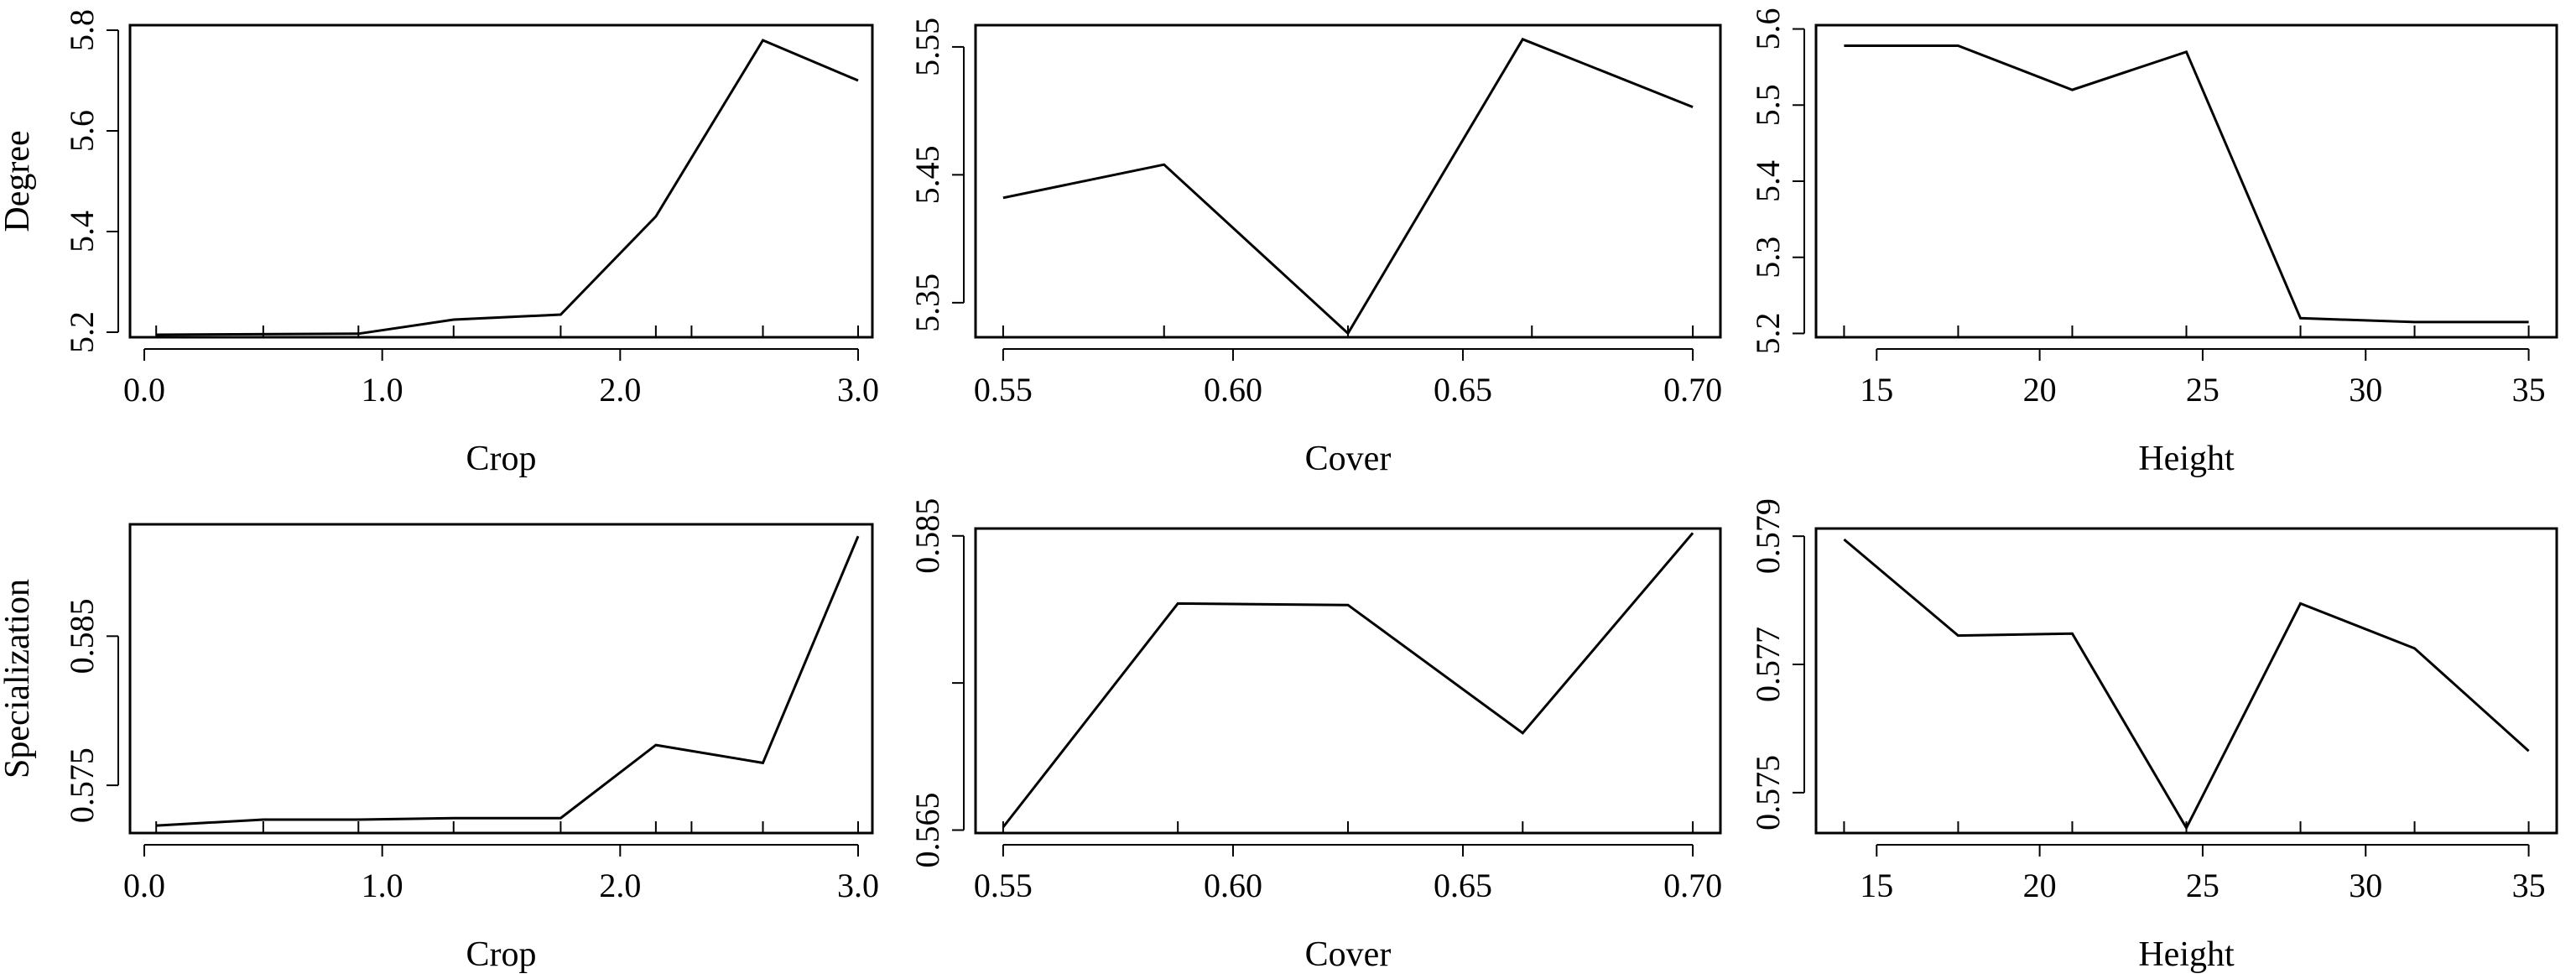 This screenshot has height=979, width=2576. Describe the element at coordinates (1768, 105) in the screenshot. I see `y-tick-label: 5.5` at that location.